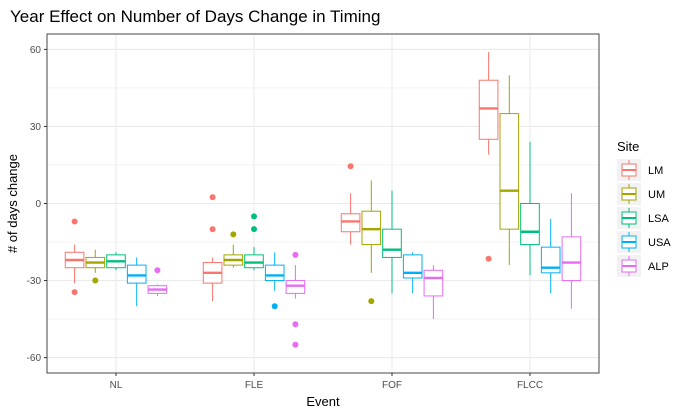 This screenshot has width=690, height=417. I want to click on box-lm-flcc, so click(488, 156).